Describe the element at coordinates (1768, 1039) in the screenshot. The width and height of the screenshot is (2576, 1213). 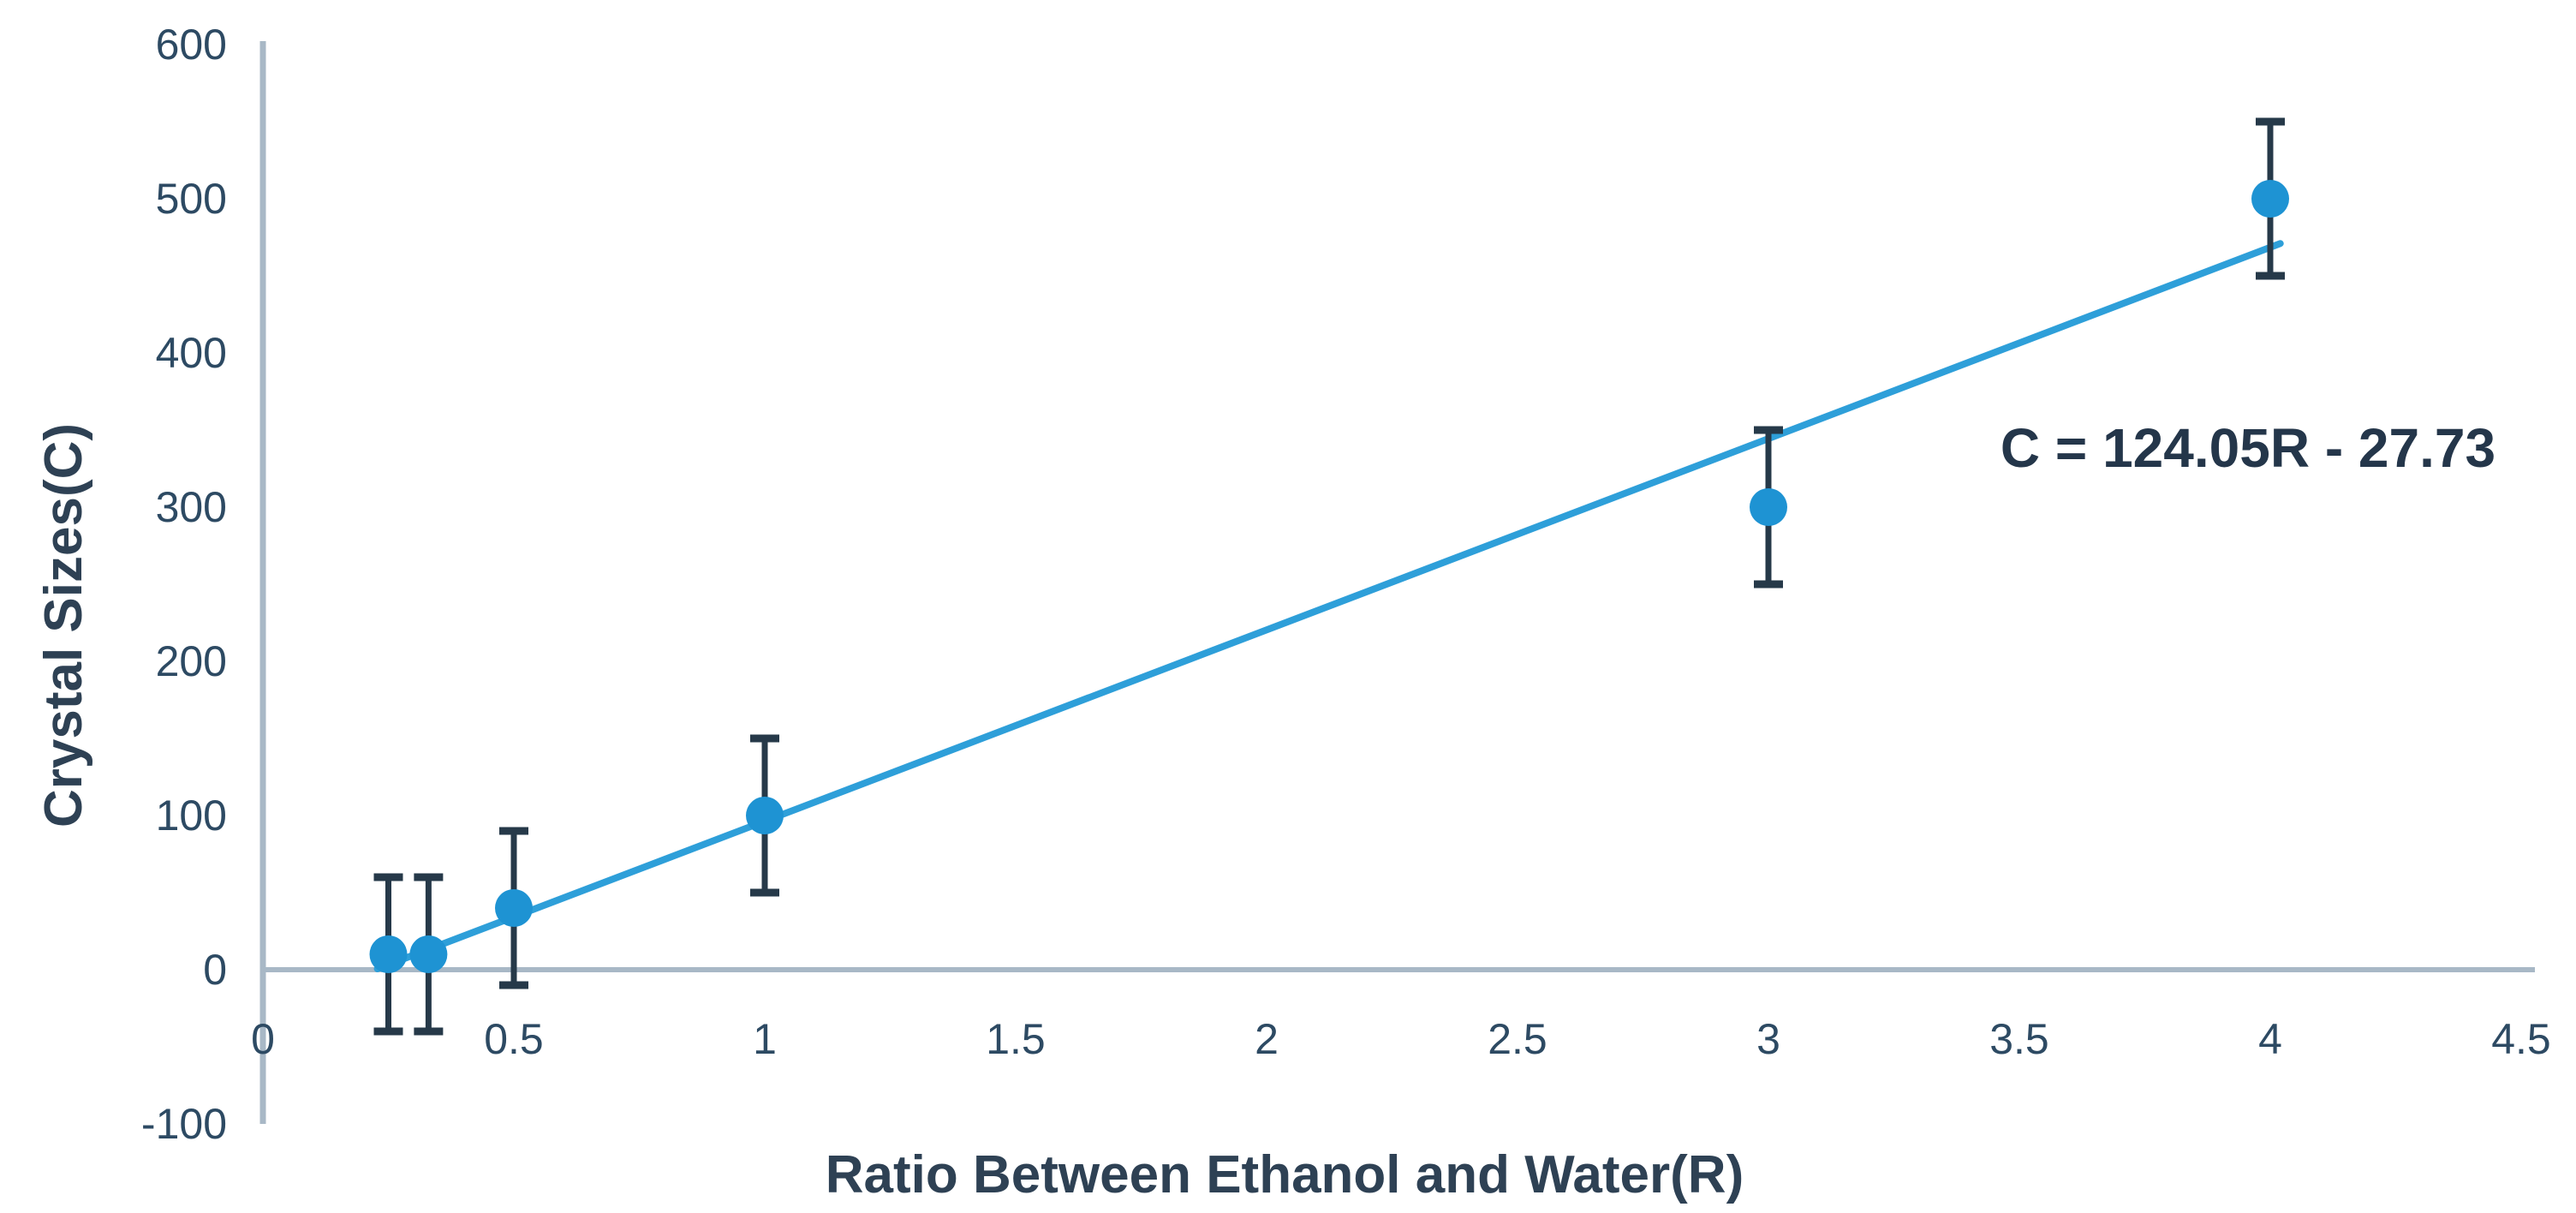
I see `x-tick-label: 3` at that location.